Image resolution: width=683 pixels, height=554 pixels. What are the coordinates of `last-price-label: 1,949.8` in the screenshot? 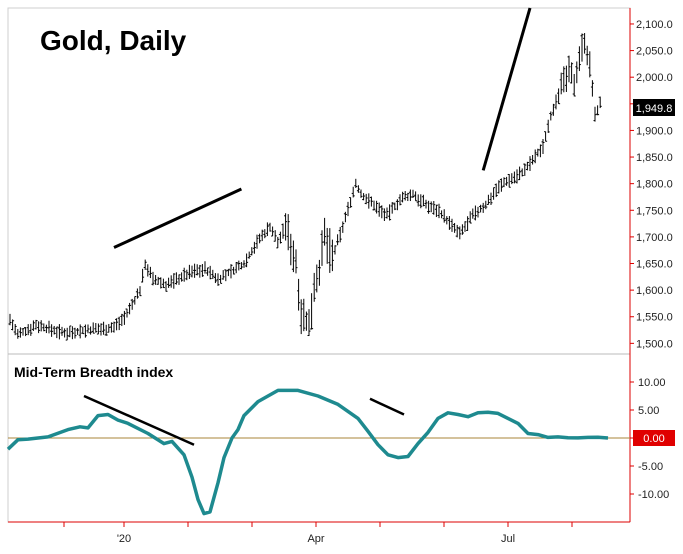 It's located at (654, 109).